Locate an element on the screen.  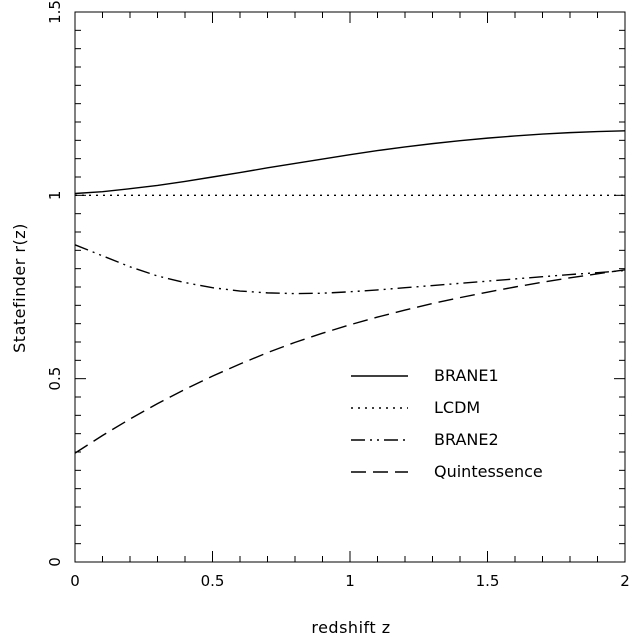
x-tick-label: 1.5 is located at coordinates (488, 581).